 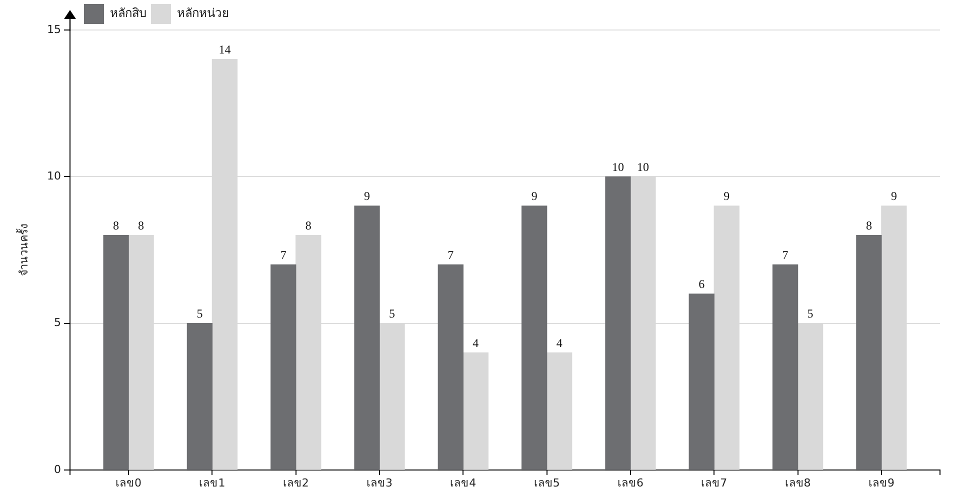 I want to click on y-tick-label: 15, so click(x=54, y=29).